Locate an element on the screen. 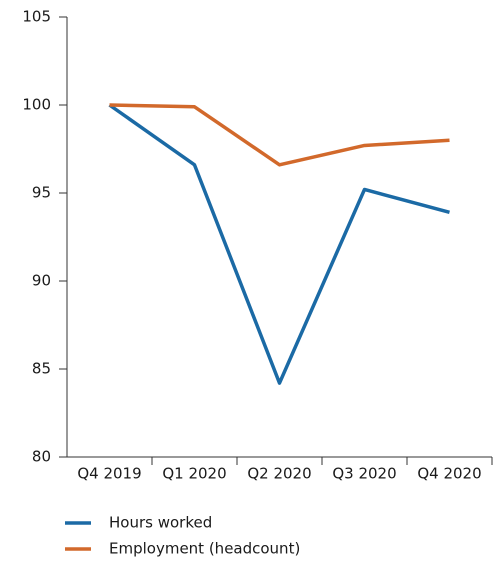  y-tick-label: 105 is located at coordinates (36, 17).